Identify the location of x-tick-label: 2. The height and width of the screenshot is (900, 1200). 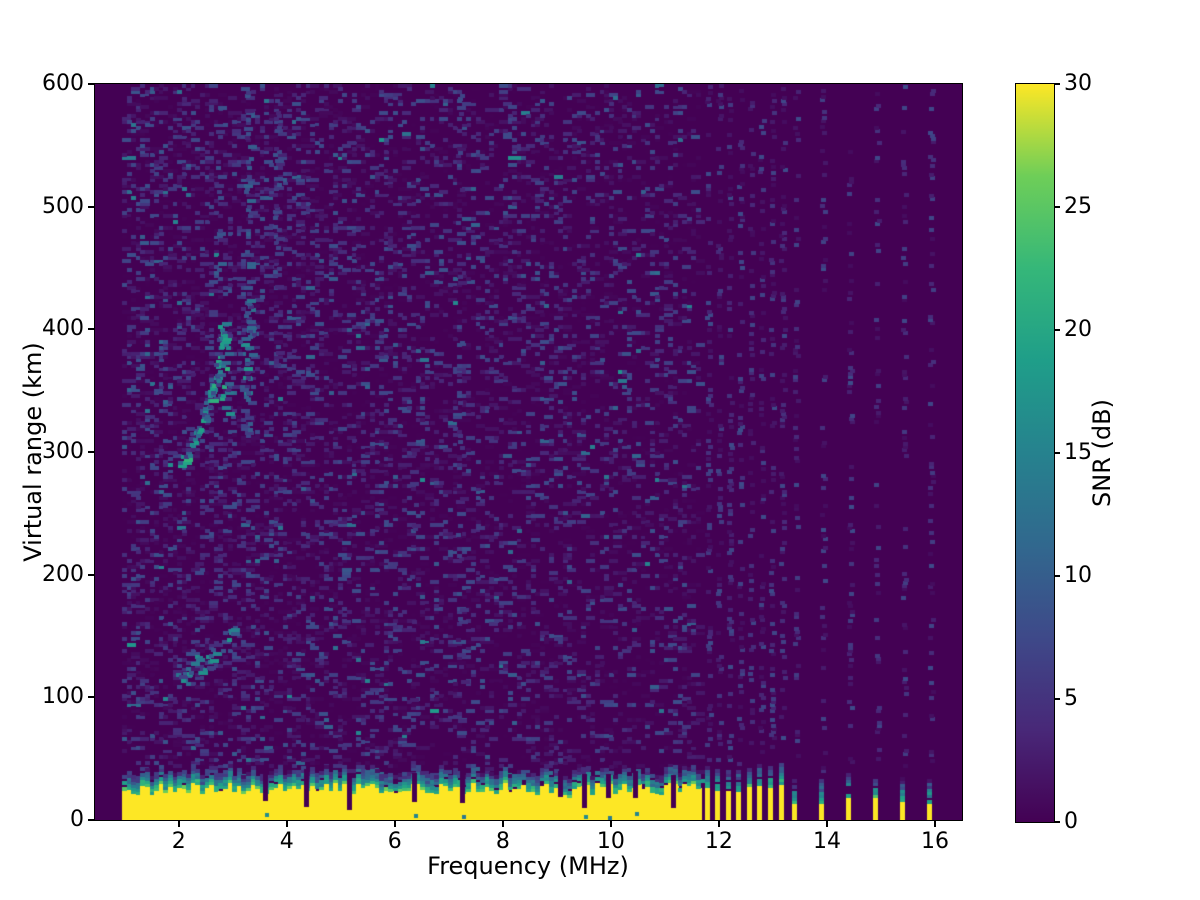
(178, 841).